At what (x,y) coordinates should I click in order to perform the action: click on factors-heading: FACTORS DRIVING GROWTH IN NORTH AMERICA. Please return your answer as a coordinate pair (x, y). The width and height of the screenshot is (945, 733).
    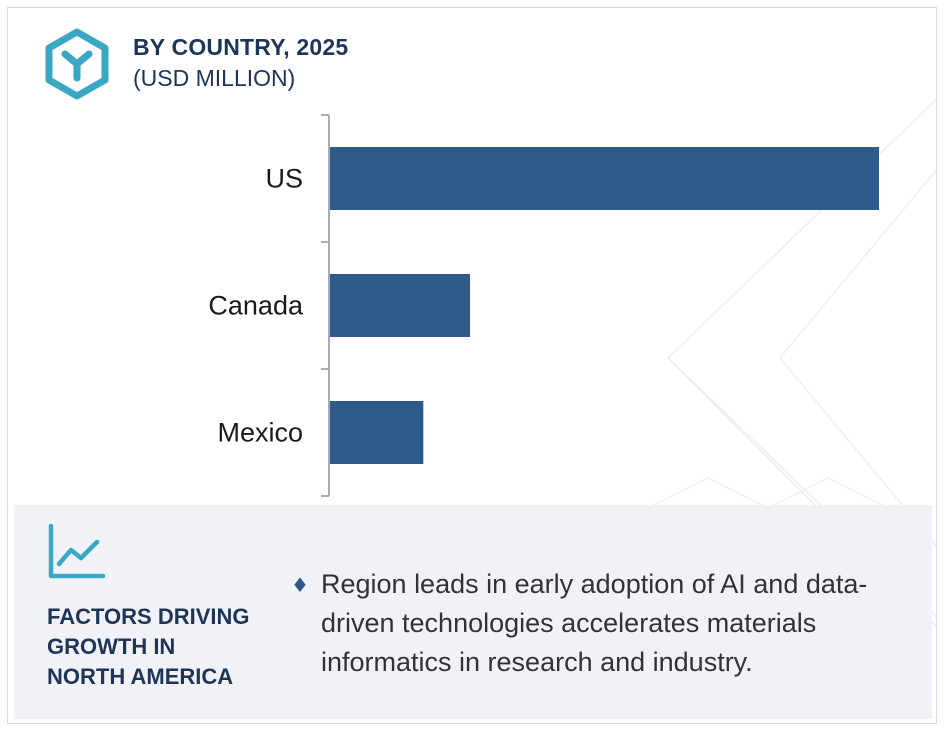
    Looking at the image, I should click on (162, 647).